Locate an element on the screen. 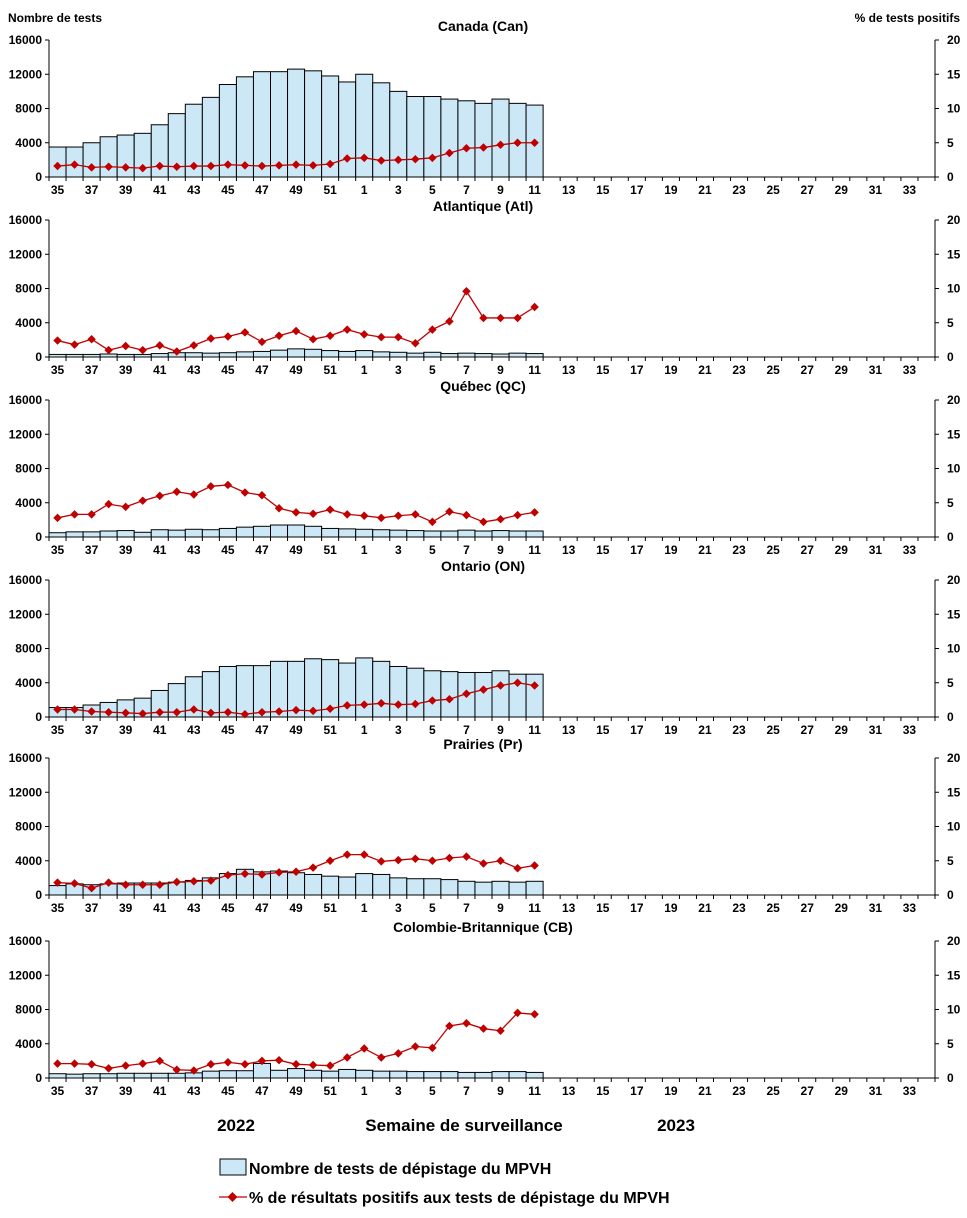  x-tick-label: 35 is located at coordinates (58, 1091).